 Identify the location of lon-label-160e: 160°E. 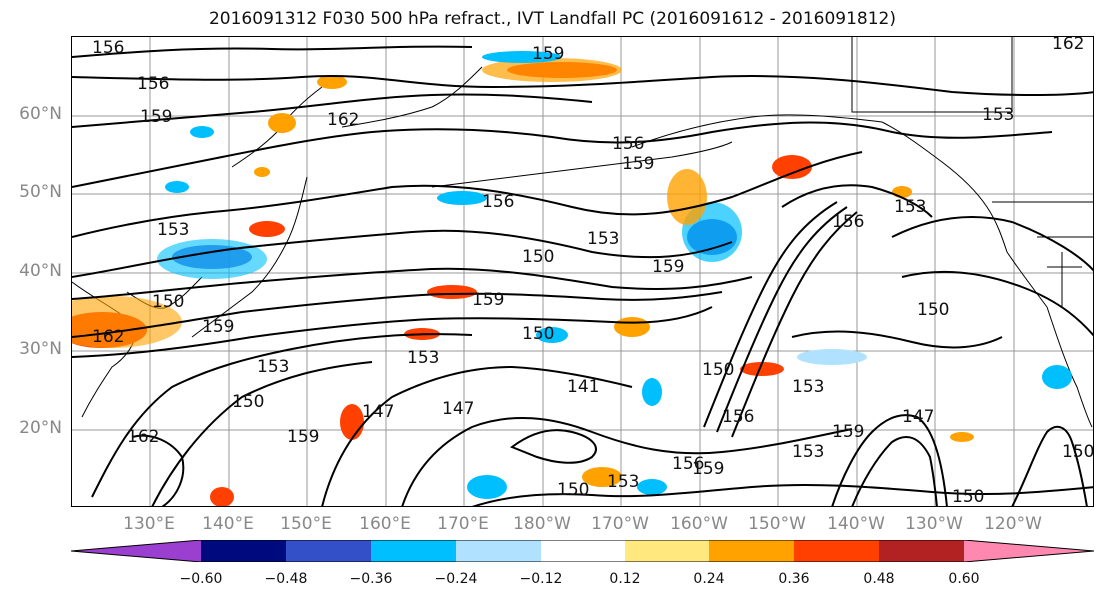
(385, 524).